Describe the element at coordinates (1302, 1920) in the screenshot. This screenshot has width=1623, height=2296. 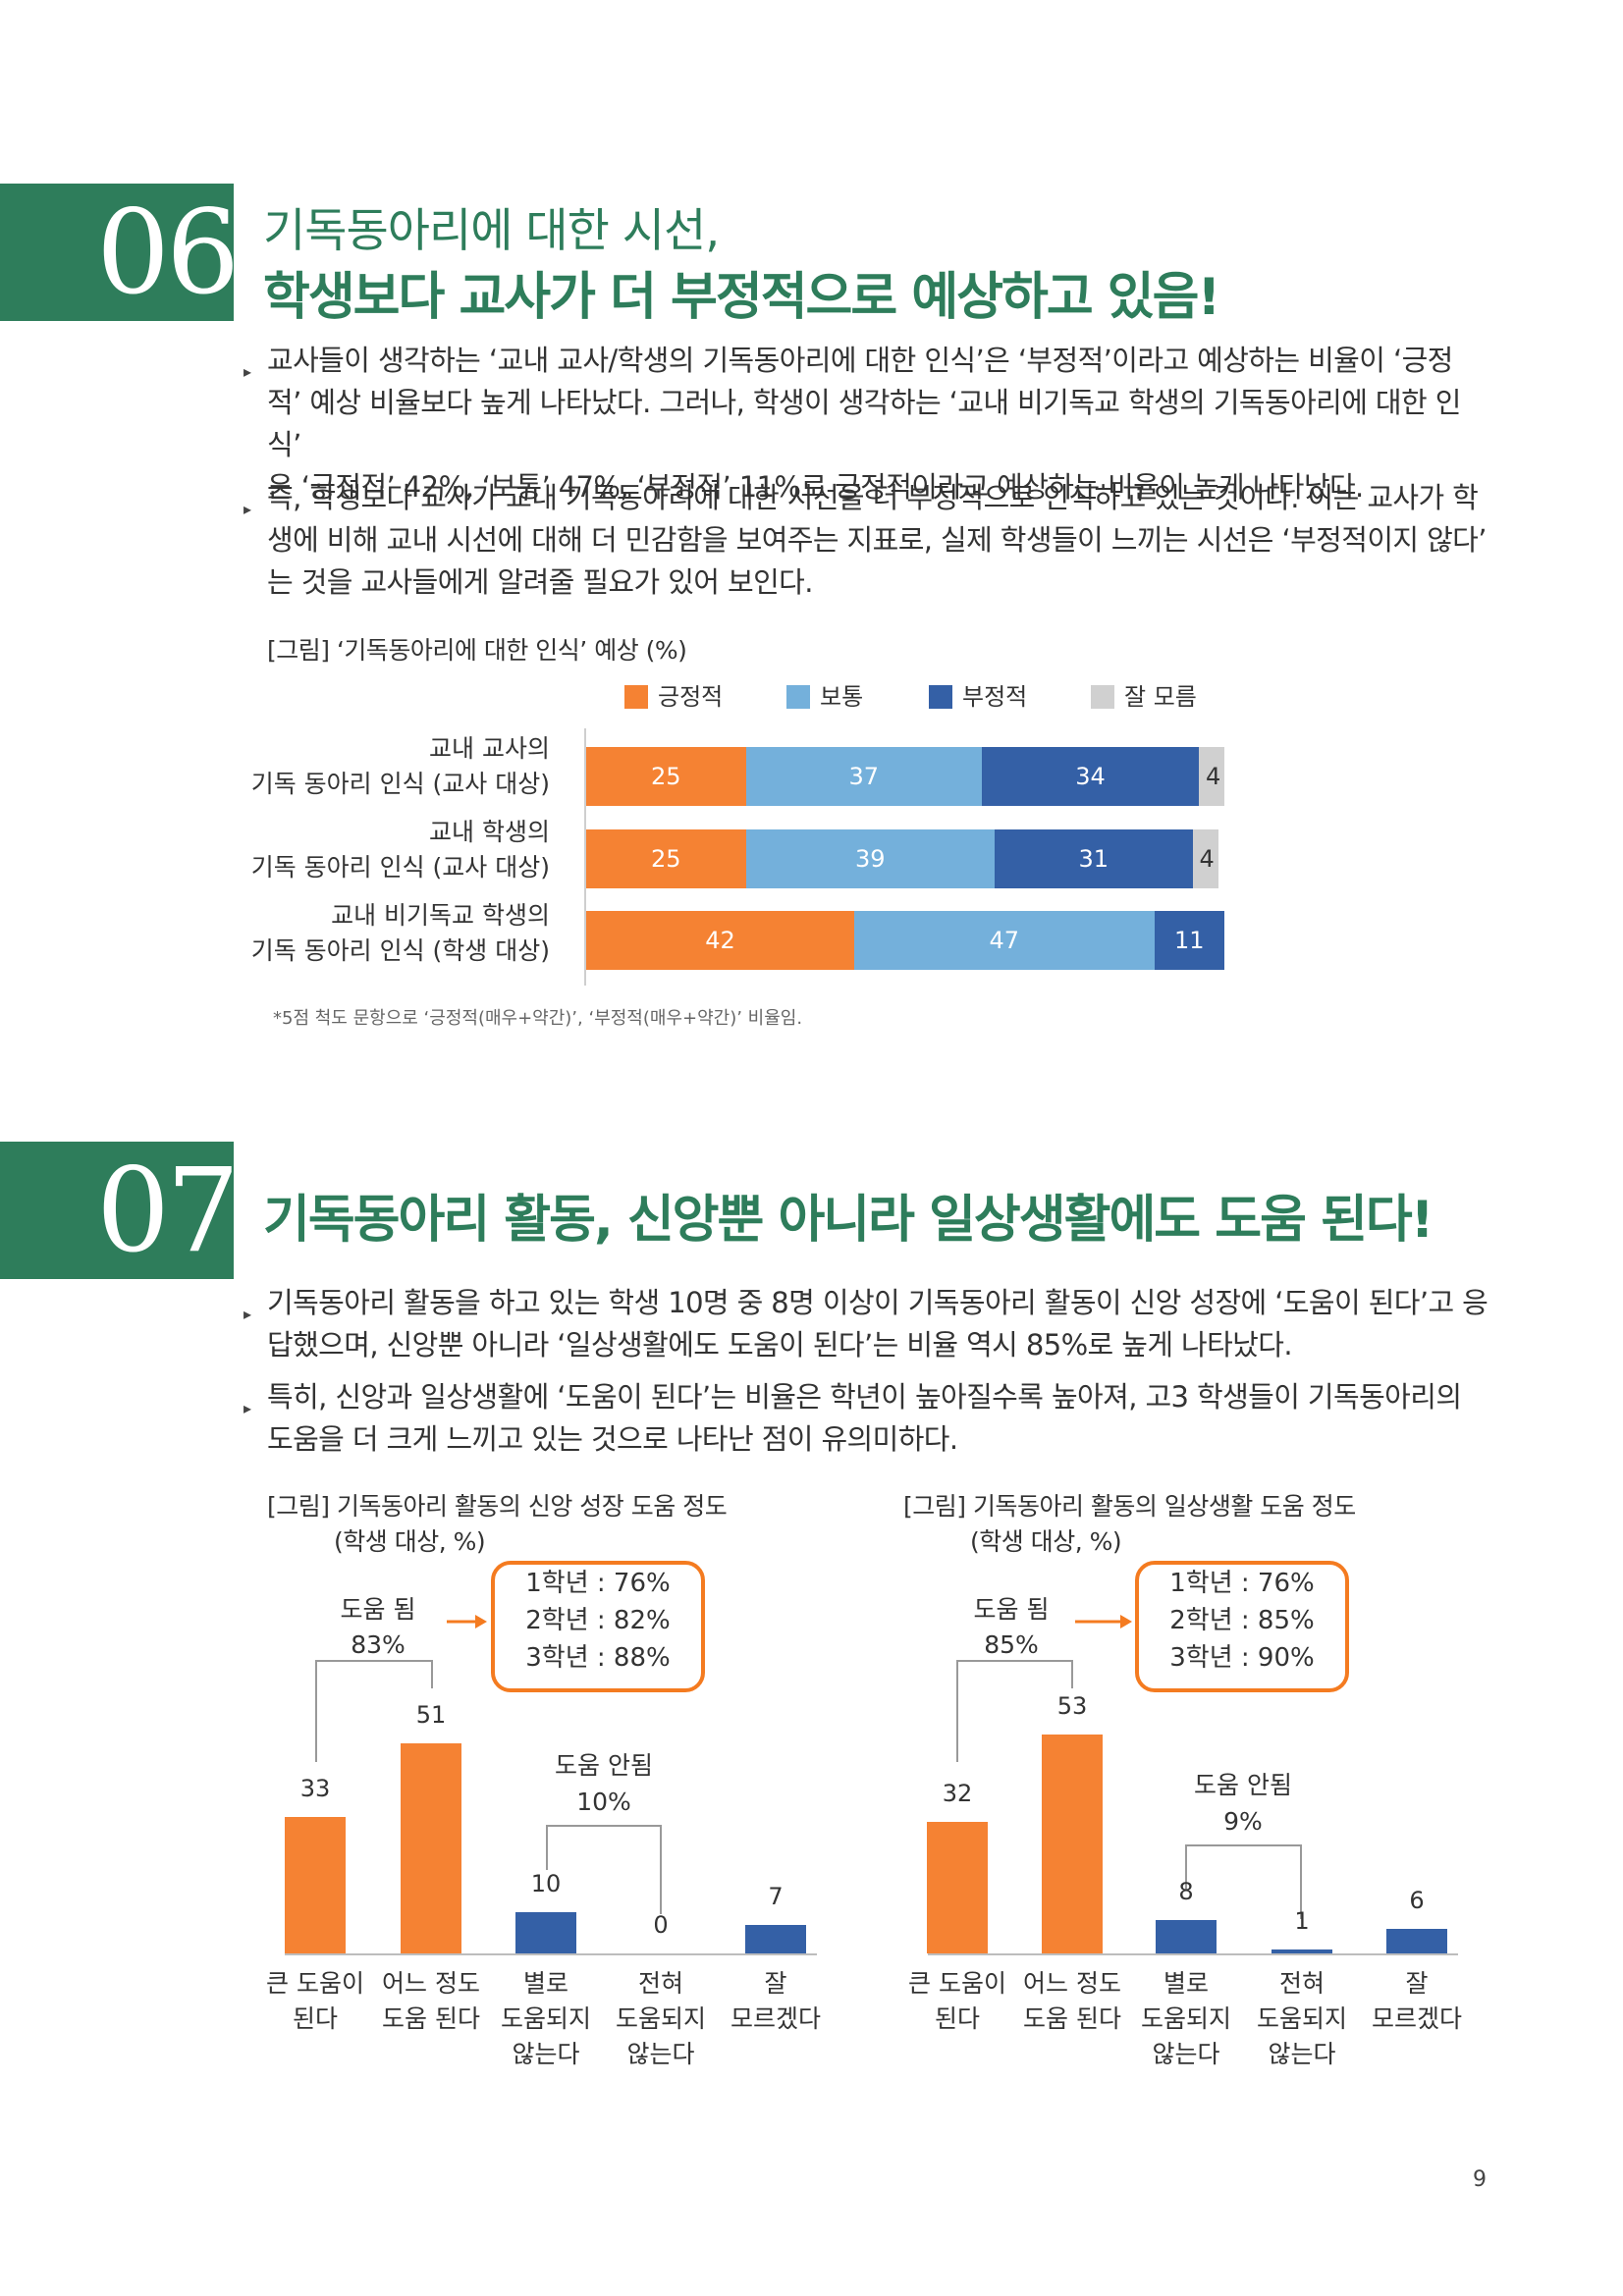
I see `bar-value-label: 1` at that location.